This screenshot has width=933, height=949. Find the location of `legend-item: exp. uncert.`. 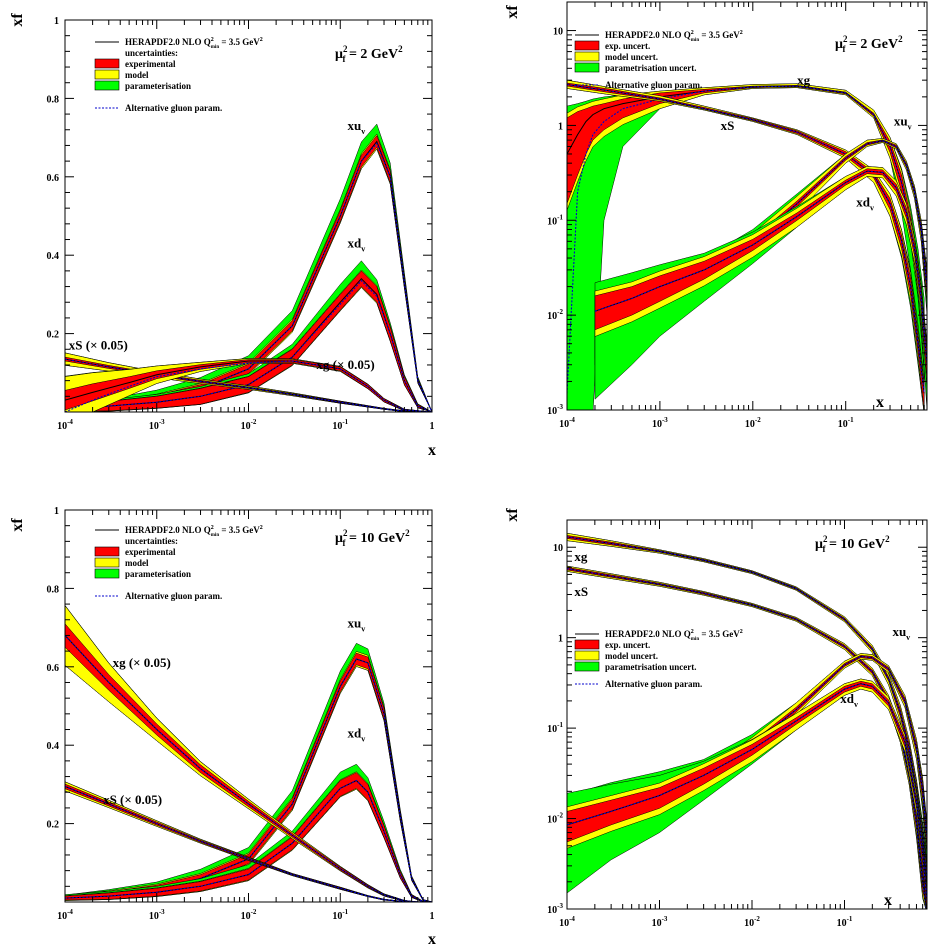

legend-item: exp. uncert. is located at coordinates (627, 645).